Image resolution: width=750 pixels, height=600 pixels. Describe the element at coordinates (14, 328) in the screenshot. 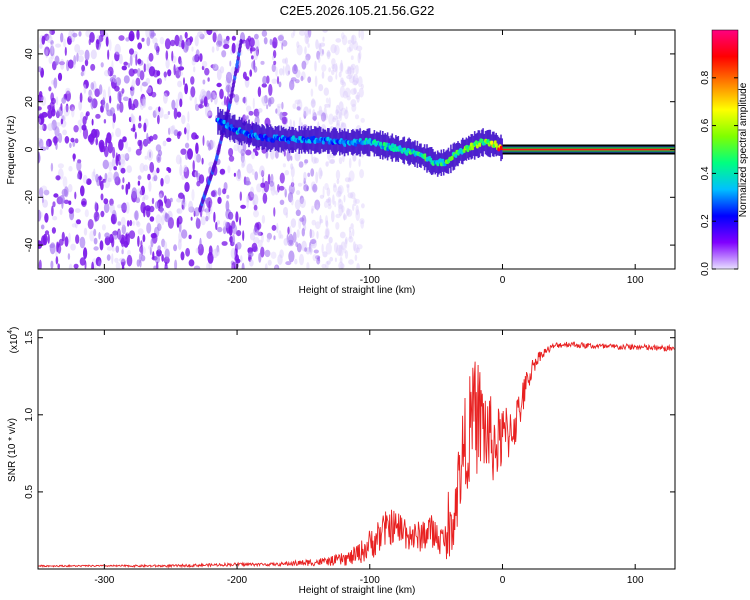

I see `snr-multiplier-close: )` at that location.